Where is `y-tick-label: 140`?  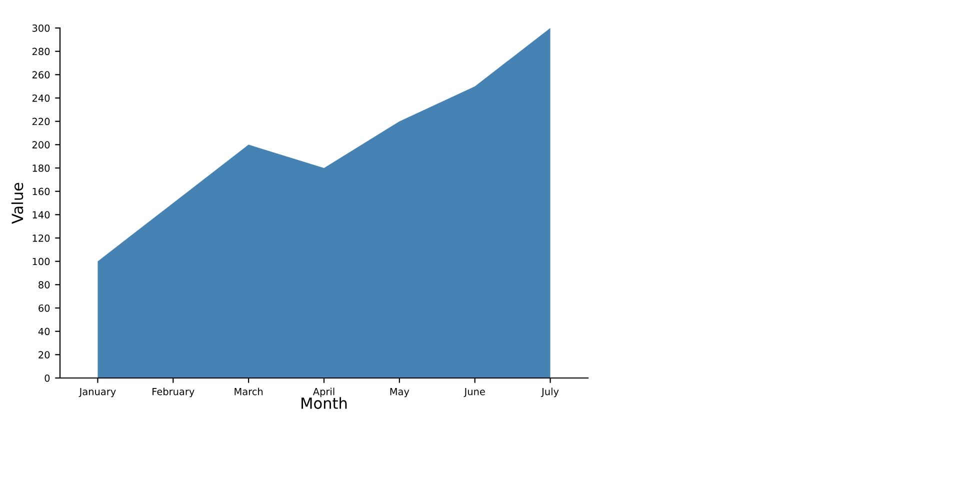
y-tick-label: 140 is located at coordinates (41, 214).